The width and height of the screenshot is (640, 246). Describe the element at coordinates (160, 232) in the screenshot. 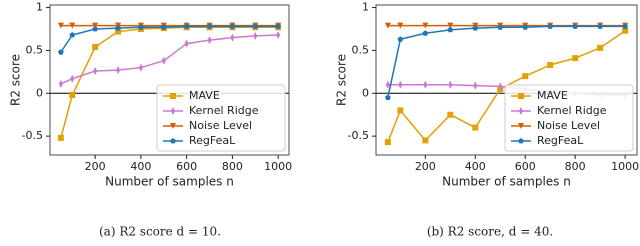

I see `caption: (a) R2 score d = 10.` at that location.